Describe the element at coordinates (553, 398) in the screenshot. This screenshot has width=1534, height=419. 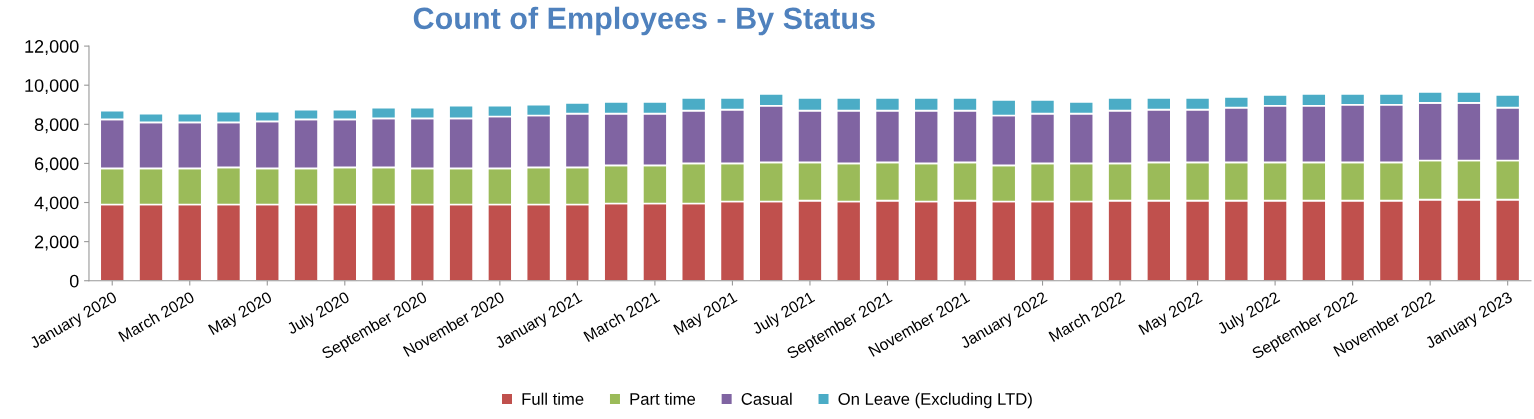
I see `legend-label: Full time` at that location.